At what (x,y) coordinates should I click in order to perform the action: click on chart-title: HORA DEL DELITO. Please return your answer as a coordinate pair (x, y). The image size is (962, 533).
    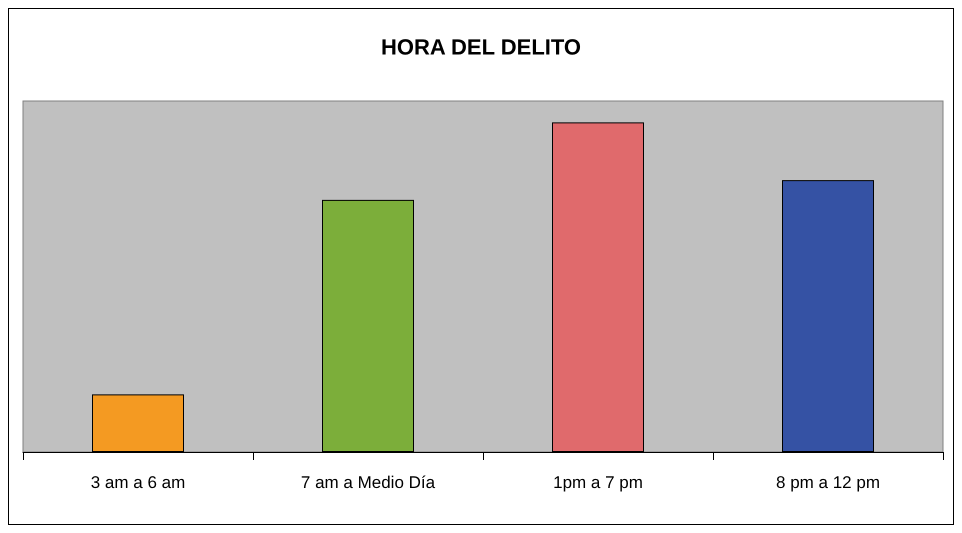
    Looking at the image, I should click on (481, 47).